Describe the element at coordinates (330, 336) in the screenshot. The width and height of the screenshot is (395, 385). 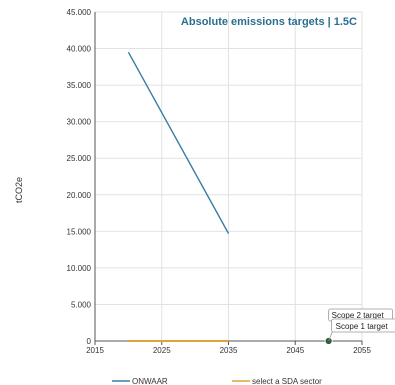
I see `tooltip-pointer` at that location.